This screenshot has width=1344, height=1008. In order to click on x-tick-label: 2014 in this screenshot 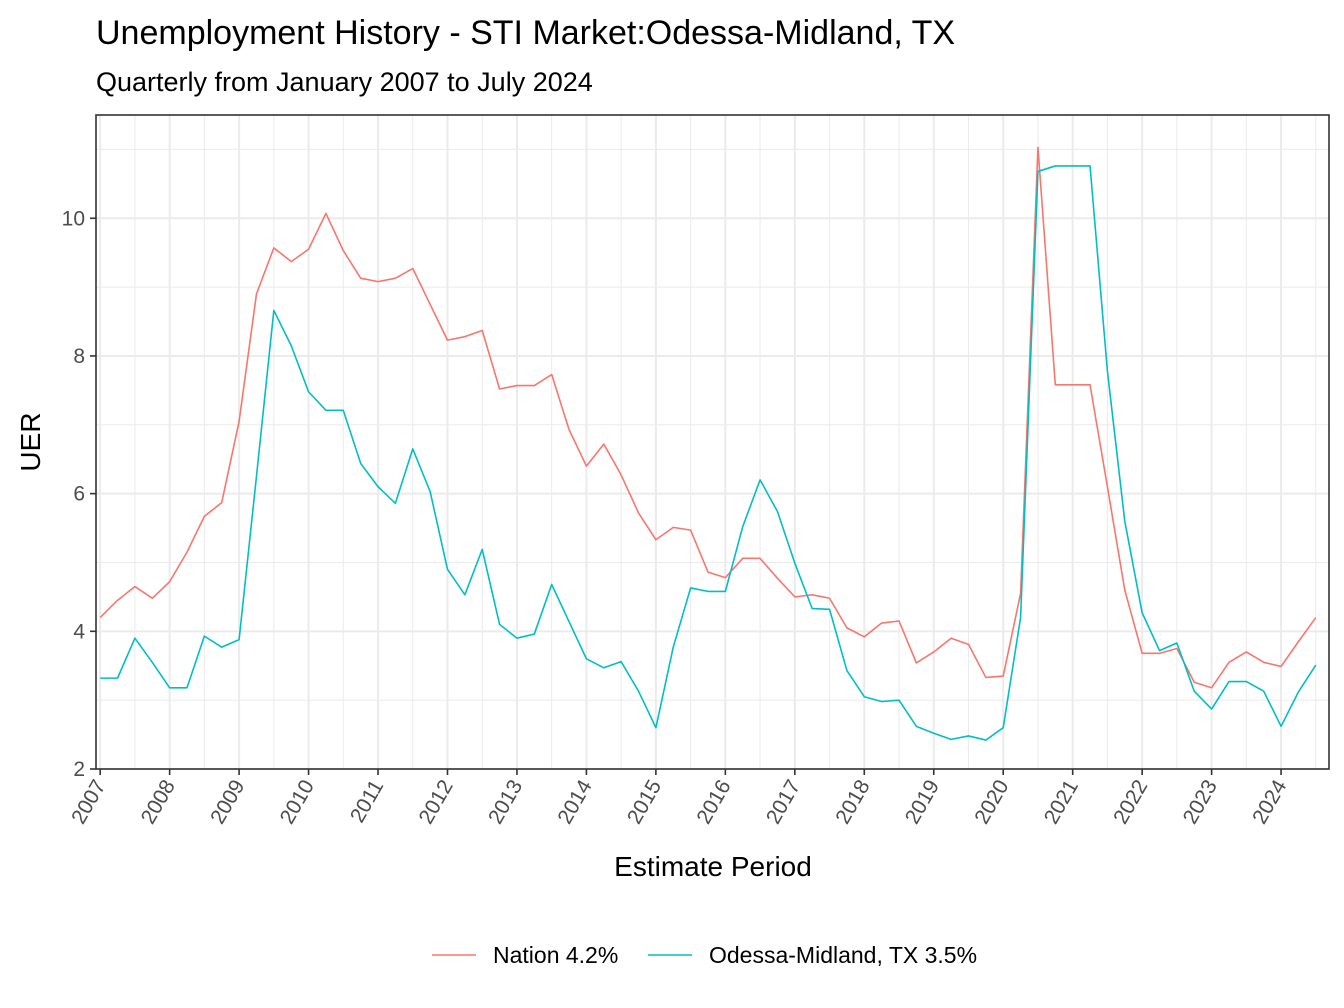, I will do `click(574, 802)`.